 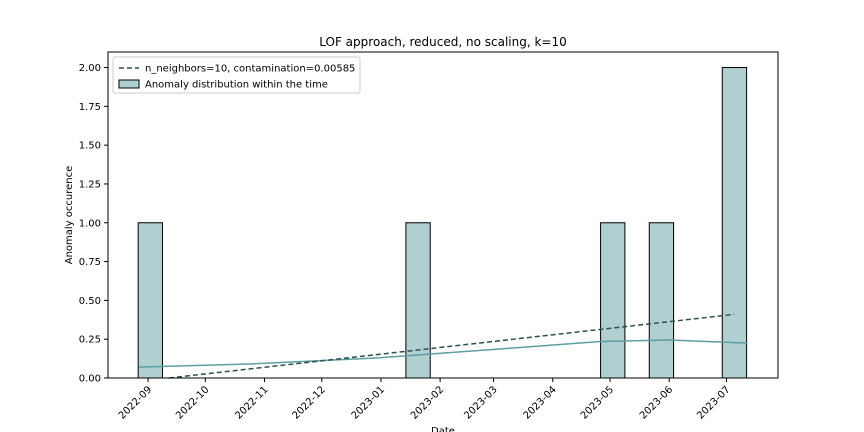 I want to click on y-tick-label: 2.00, so click(x=90, y=68).